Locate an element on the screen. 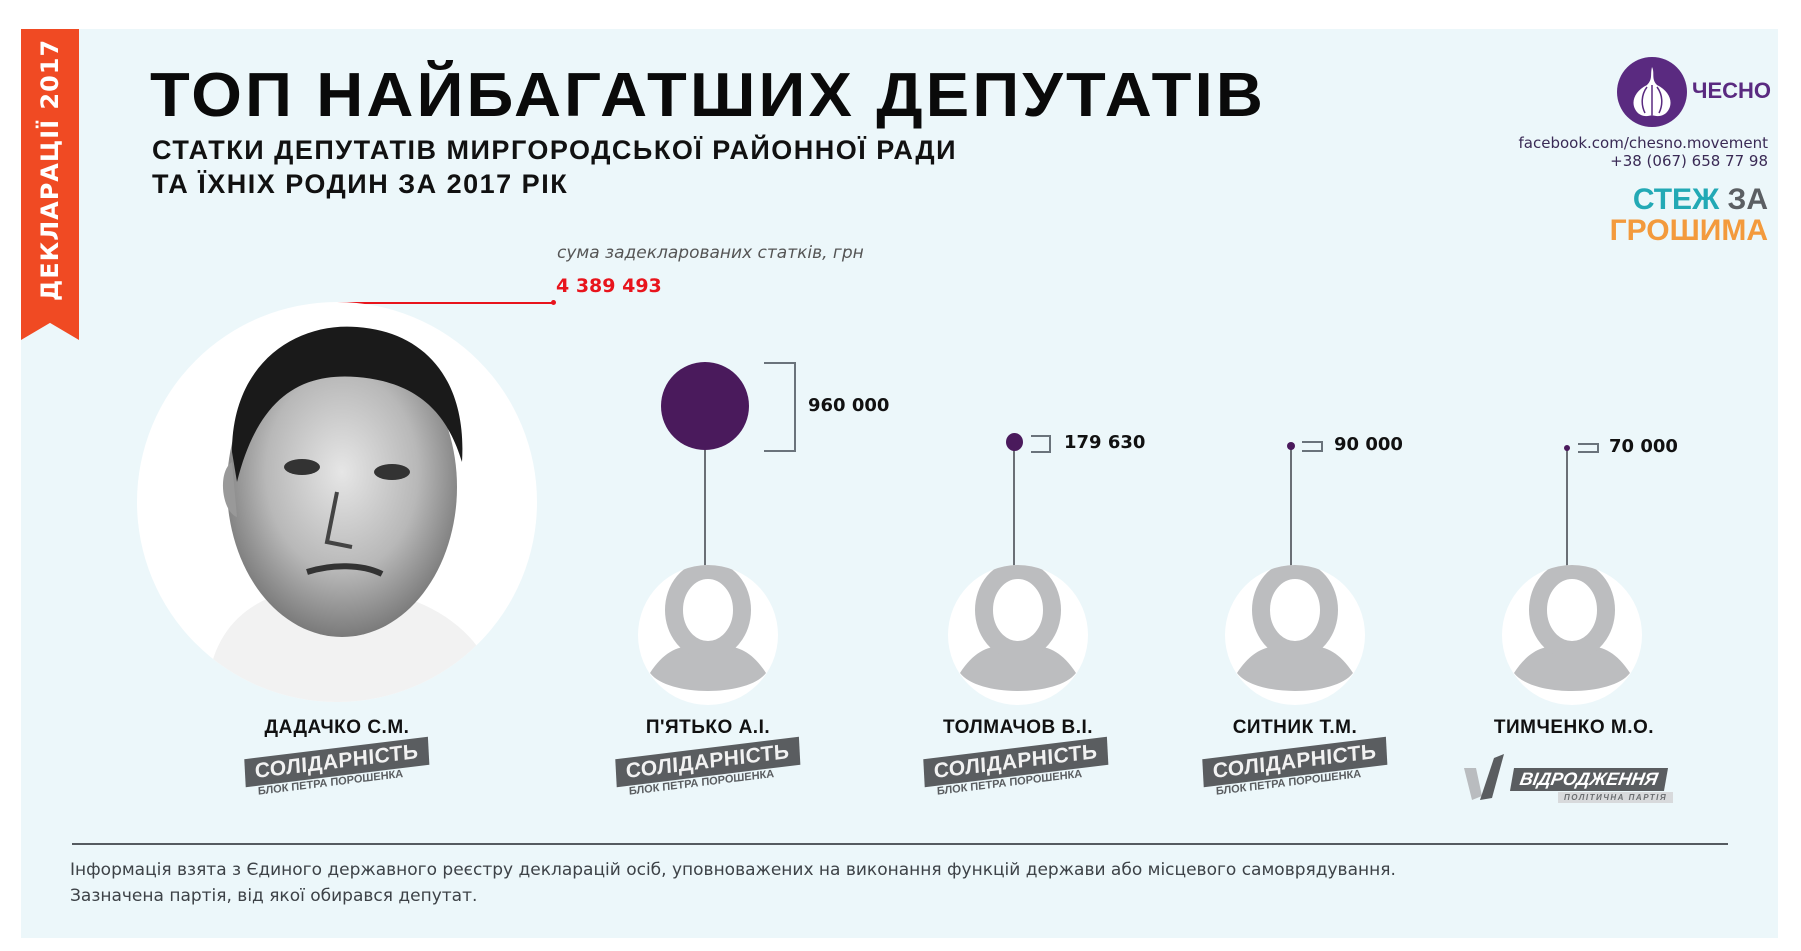  campaign-word-za: ЗА is located at coordinates (1747, 199).